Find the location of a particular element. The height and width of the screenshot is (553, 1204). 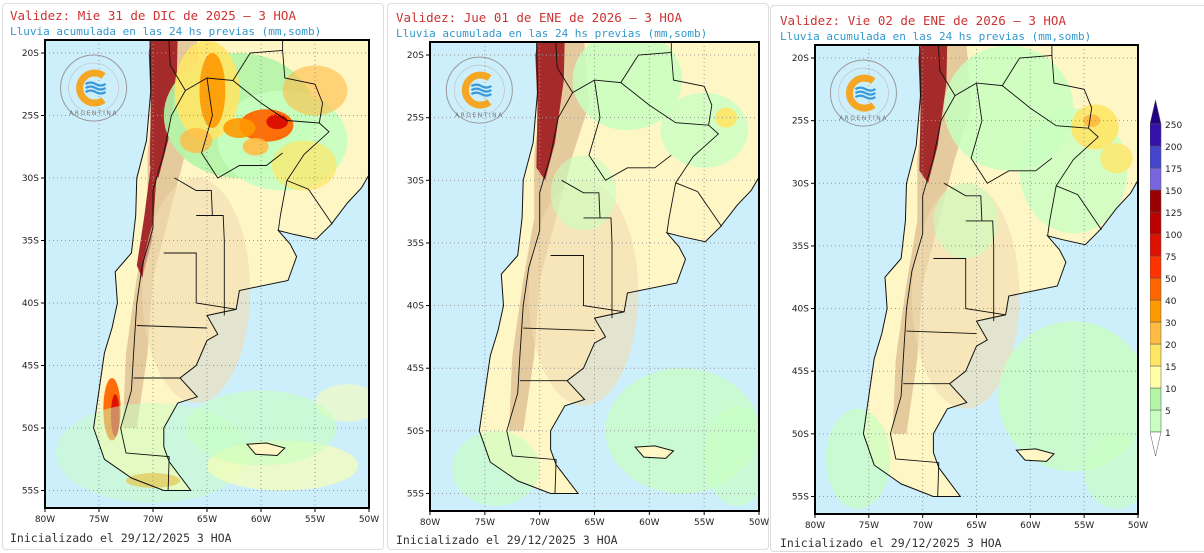

colorbar-level-label: 100 is located at coordinates (1173, 236).